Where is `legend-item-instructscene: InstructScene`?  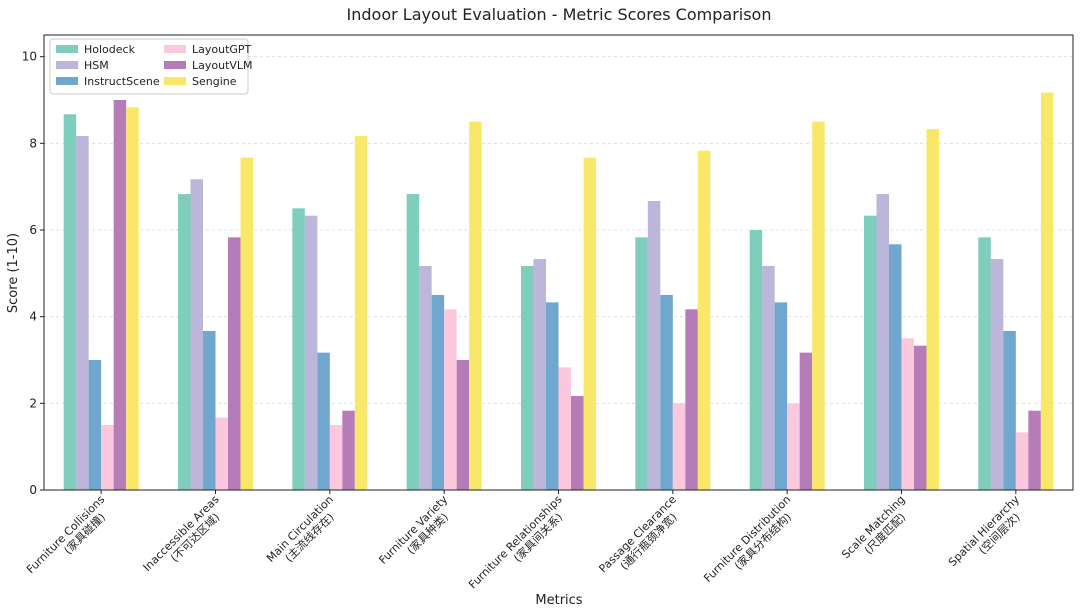
legend-item-instructscene: InstructScene is located at coordinates (108, 81).